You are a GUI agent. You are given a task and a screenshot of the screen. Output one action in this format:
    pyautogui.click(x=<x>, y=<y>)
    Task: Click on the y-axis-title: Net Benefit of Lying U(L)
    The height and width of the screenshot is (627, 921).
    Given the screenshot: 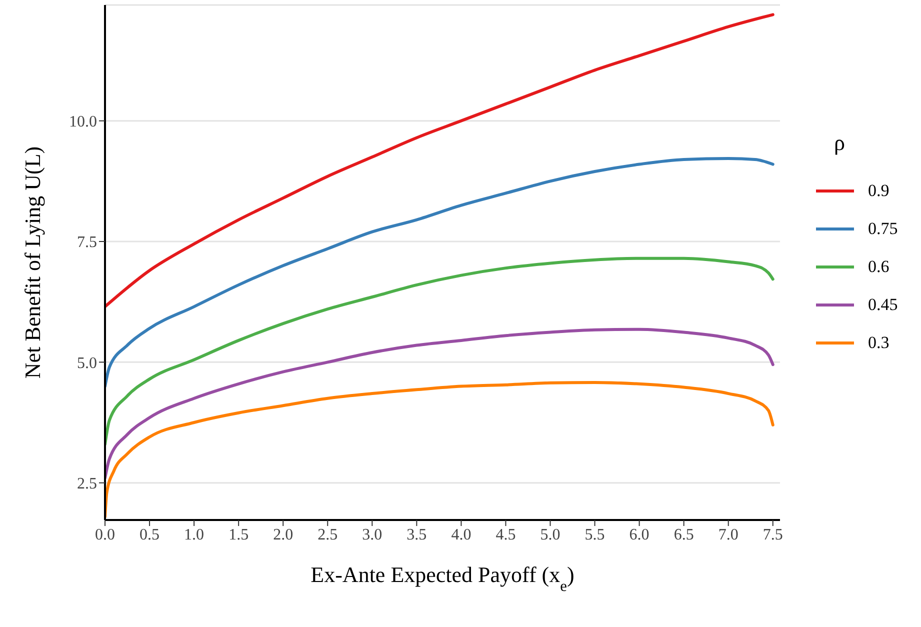 What is the action you would take?
    pyautogui.click(x=32, y=262)
    